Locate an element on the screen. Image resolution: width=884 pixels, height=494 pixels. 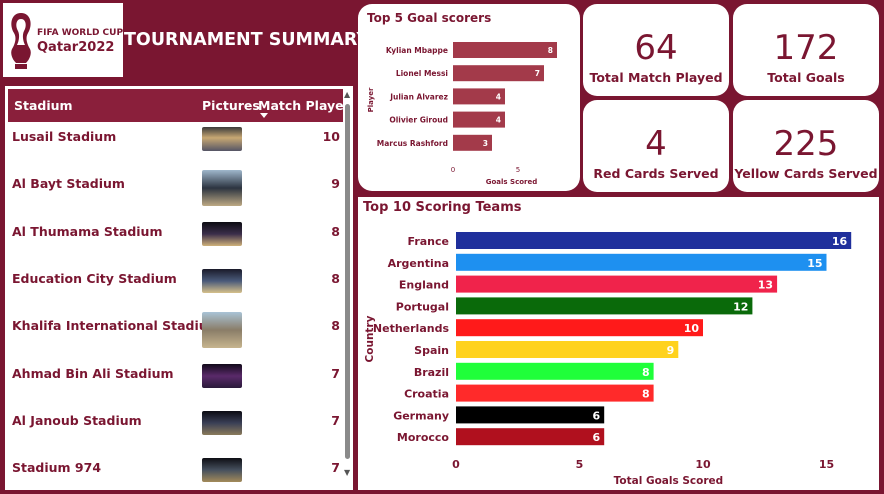
world-cup-trophy-icon is located at coordinates (21, 41).